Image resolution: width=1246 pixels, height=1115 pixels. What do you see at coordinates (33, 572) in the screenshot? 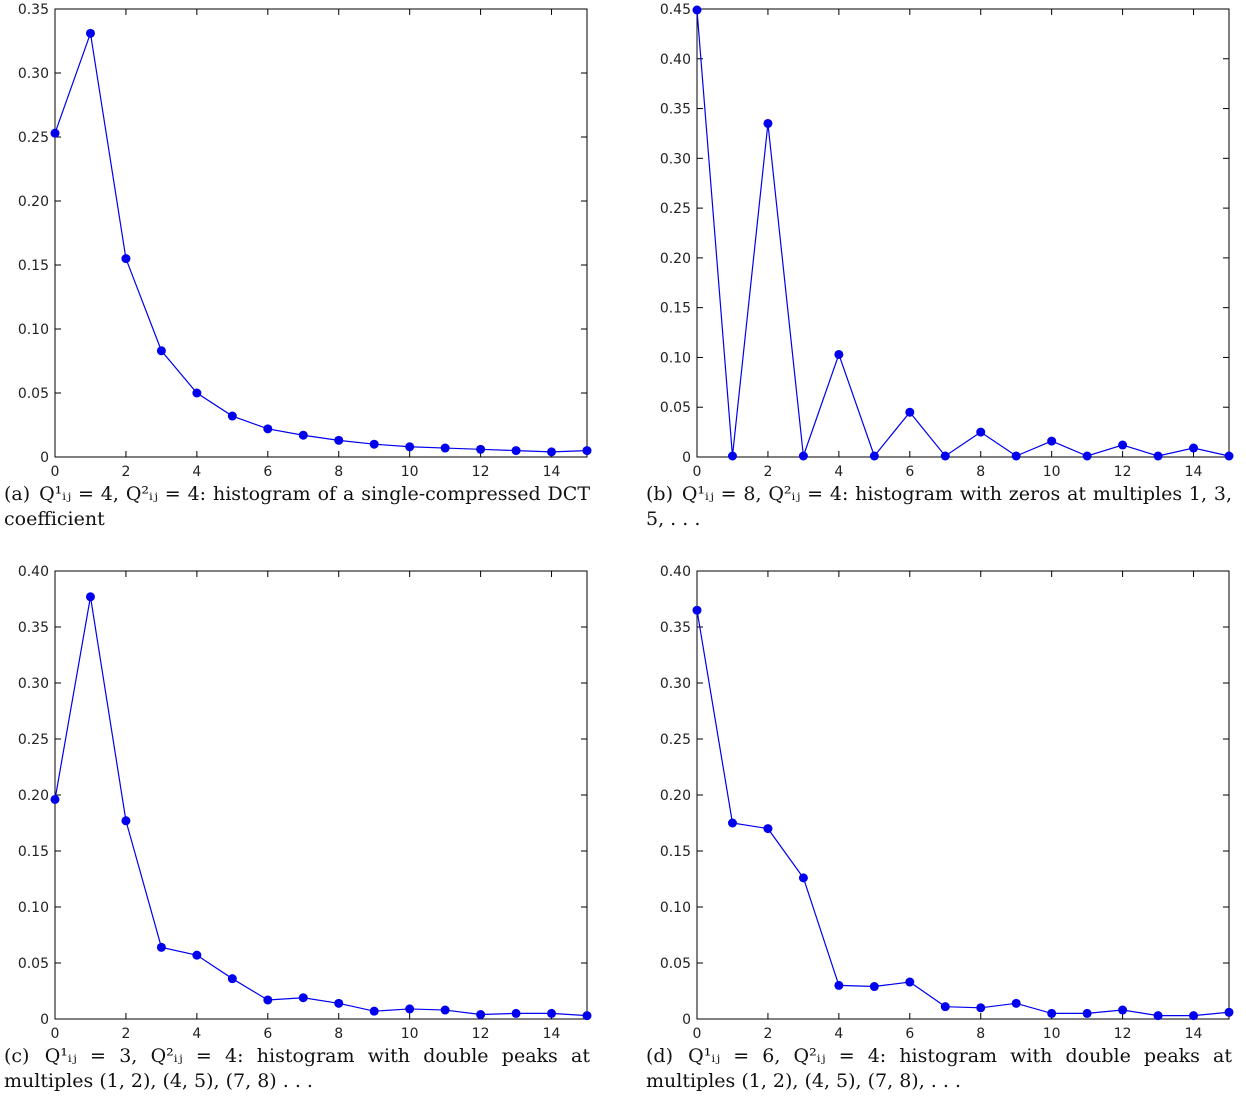
I see `y-tick-label: 0.40` at bounding box center [33, 572].